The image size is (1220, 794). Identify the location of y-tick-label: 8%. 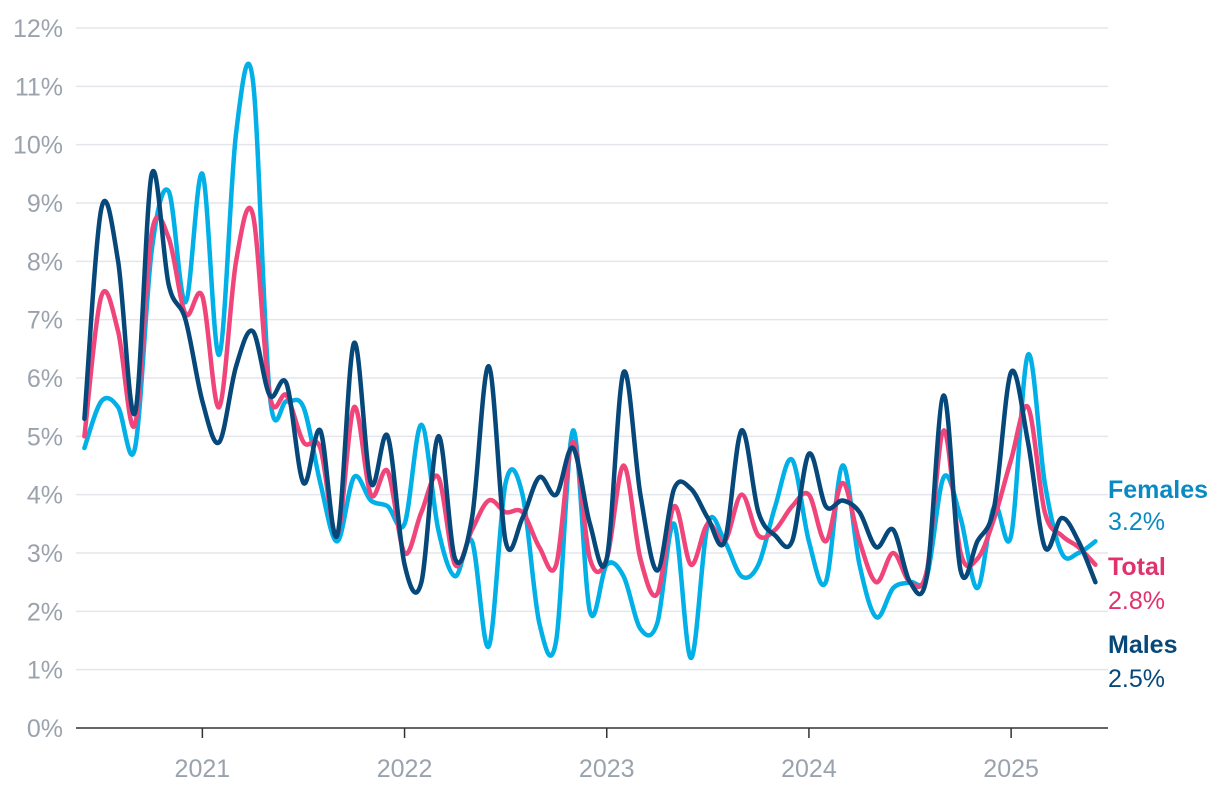
(45, 262).